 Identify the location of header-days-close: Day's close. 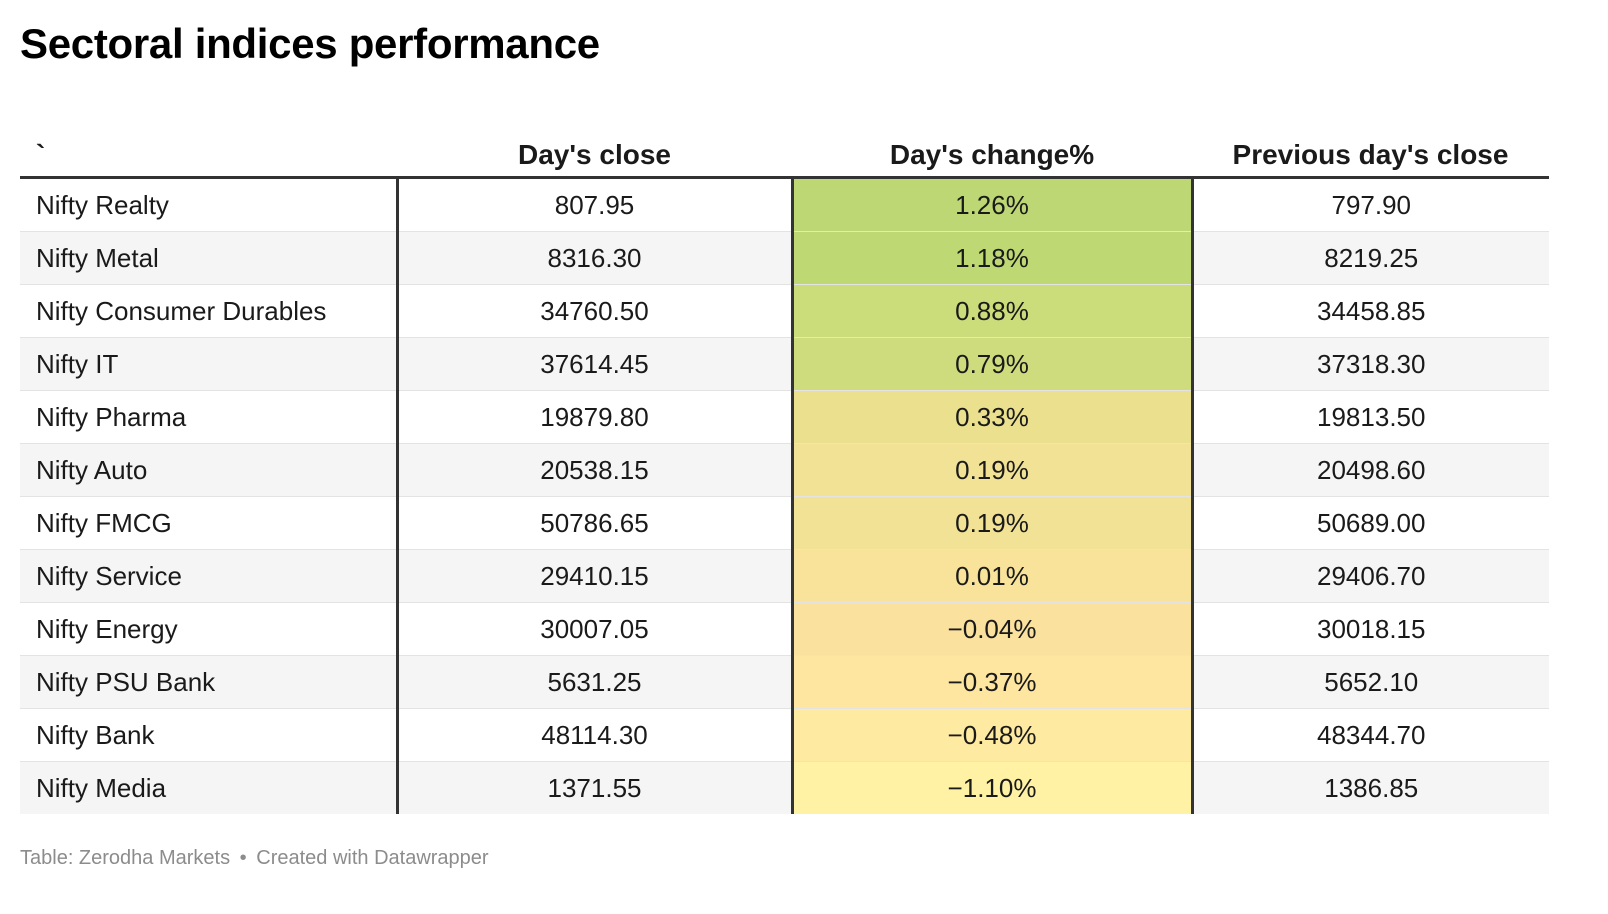
(594, 145).